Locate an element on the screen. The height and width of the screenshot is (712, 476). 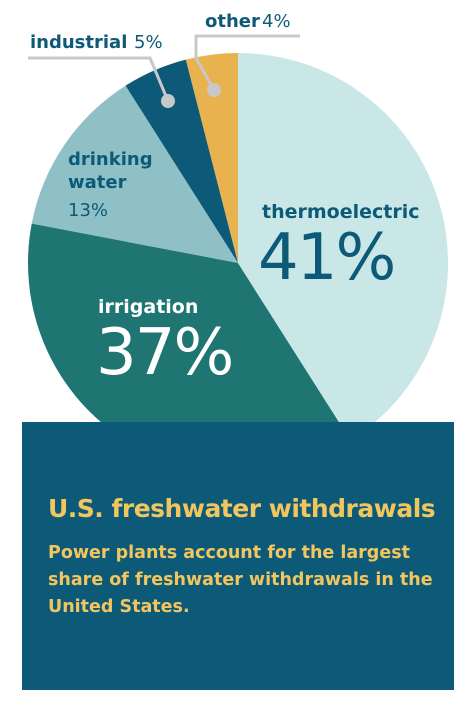
chart-title: U.S. freshwater withdrawals is located at coordinates (242, 508).